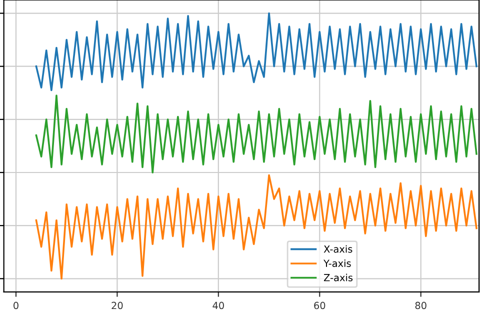 This screenshot has width=480, height=334. What do you see at coordinates (117, 306) in the screenshot?
I see `x-tick-label: 20` at bounding box center [117, 306].